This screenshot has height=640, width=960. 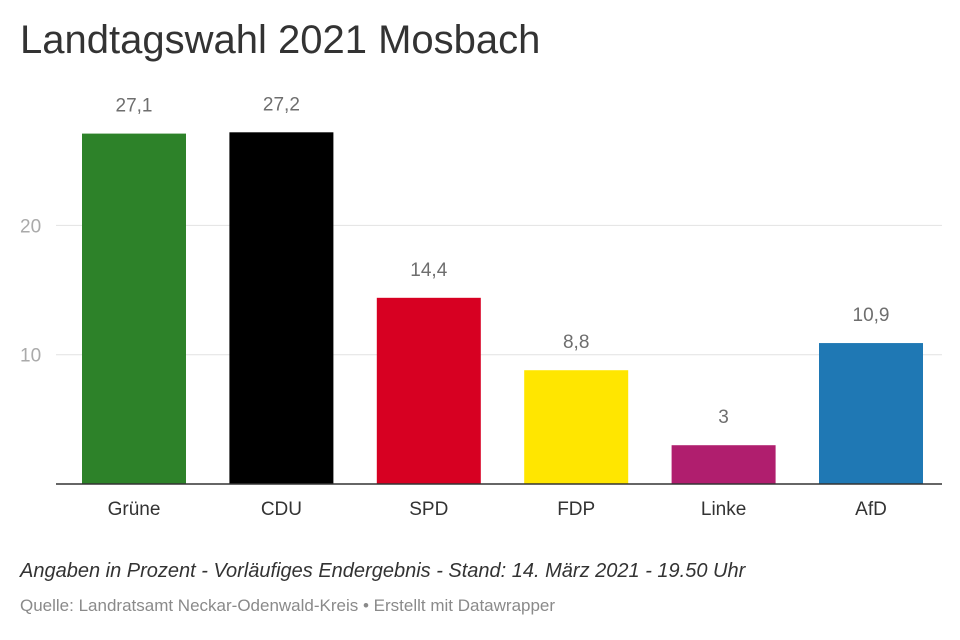 What do you see at coordinates (134, 106) in the screenshot?
I see `value-label: 27,1` at bounding box center [134, 106].